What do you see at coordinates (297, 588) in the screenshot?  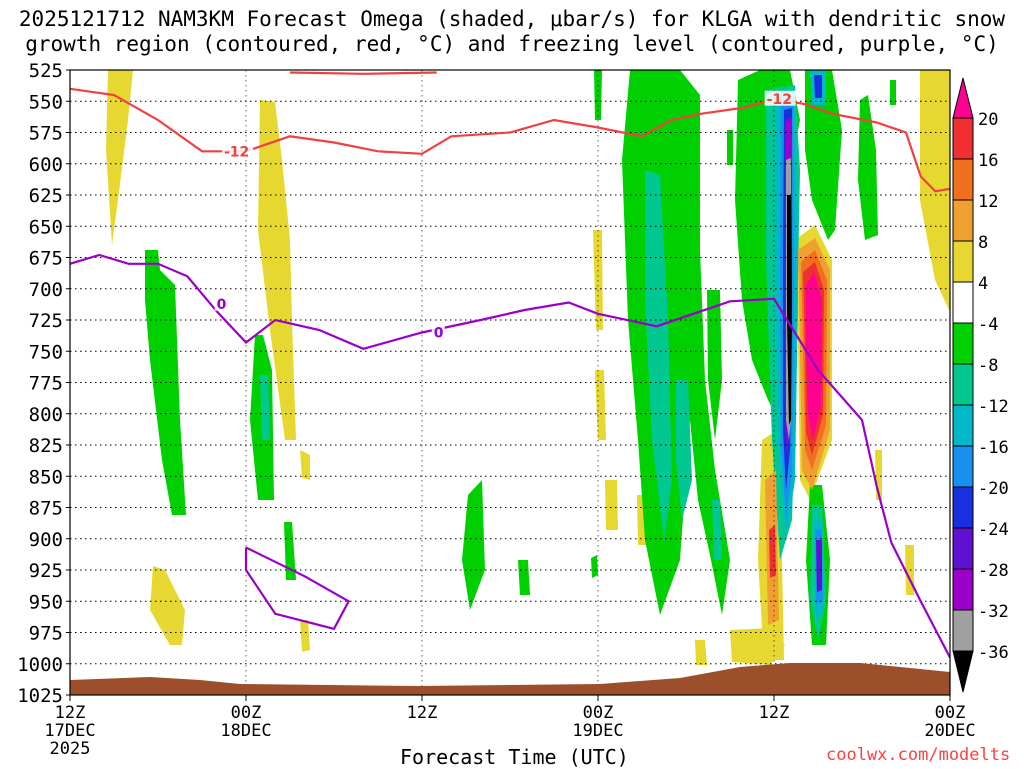 I see `contour-purple` at bounding box center [297, 588].